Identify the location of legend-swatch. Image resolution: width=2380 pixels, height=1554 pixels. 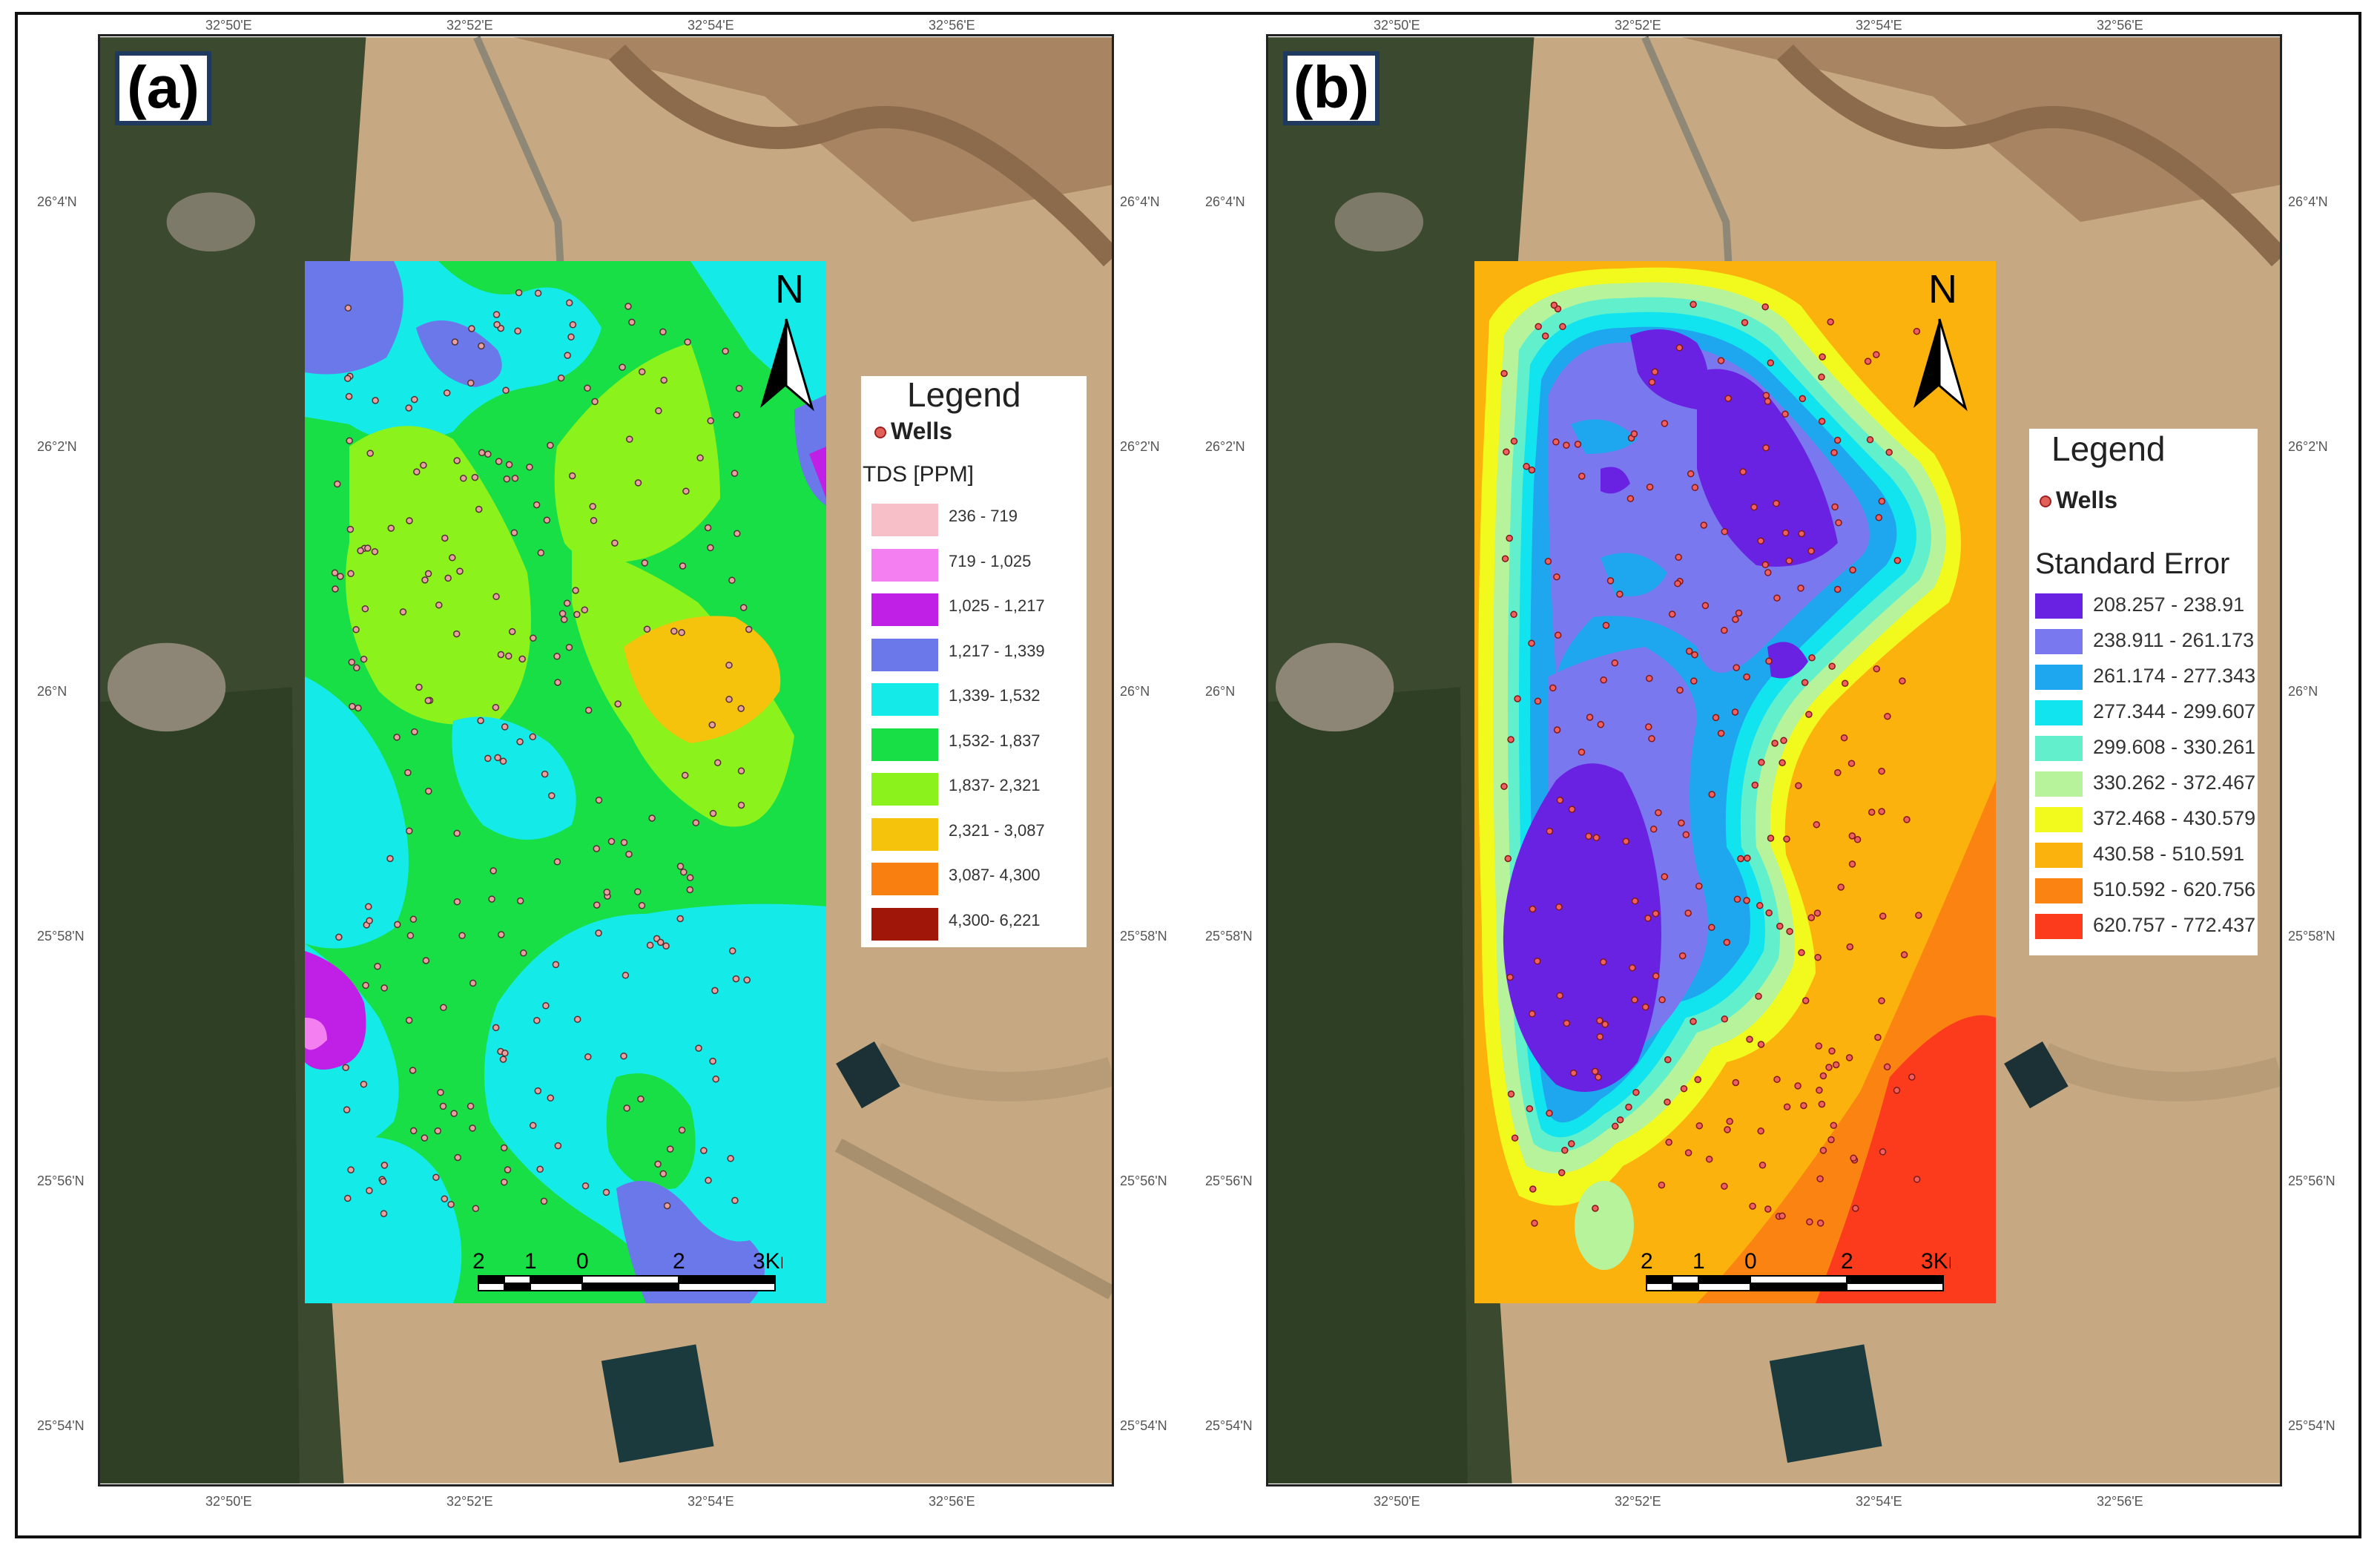
(2059, 855).